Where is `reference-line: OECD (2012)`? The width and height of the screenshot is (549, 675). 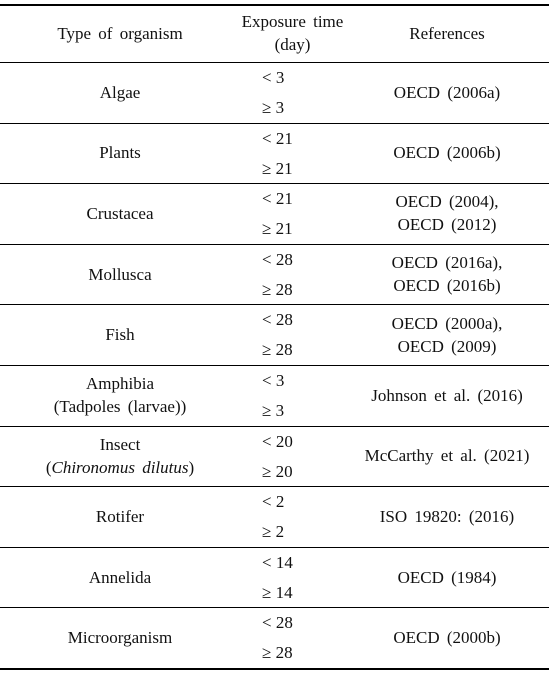 reference-line: OECD (2012) is located at coordinates (447, 225).